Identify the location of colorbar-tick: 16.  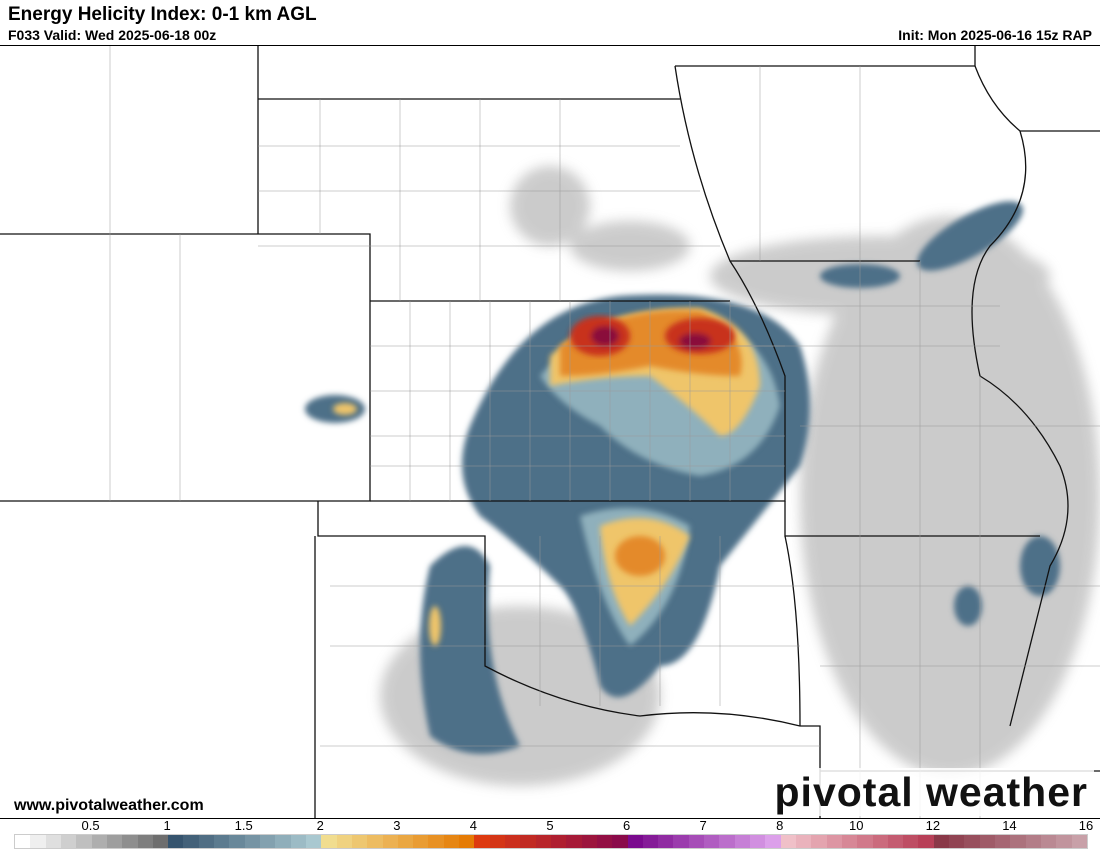
(1086, 825).